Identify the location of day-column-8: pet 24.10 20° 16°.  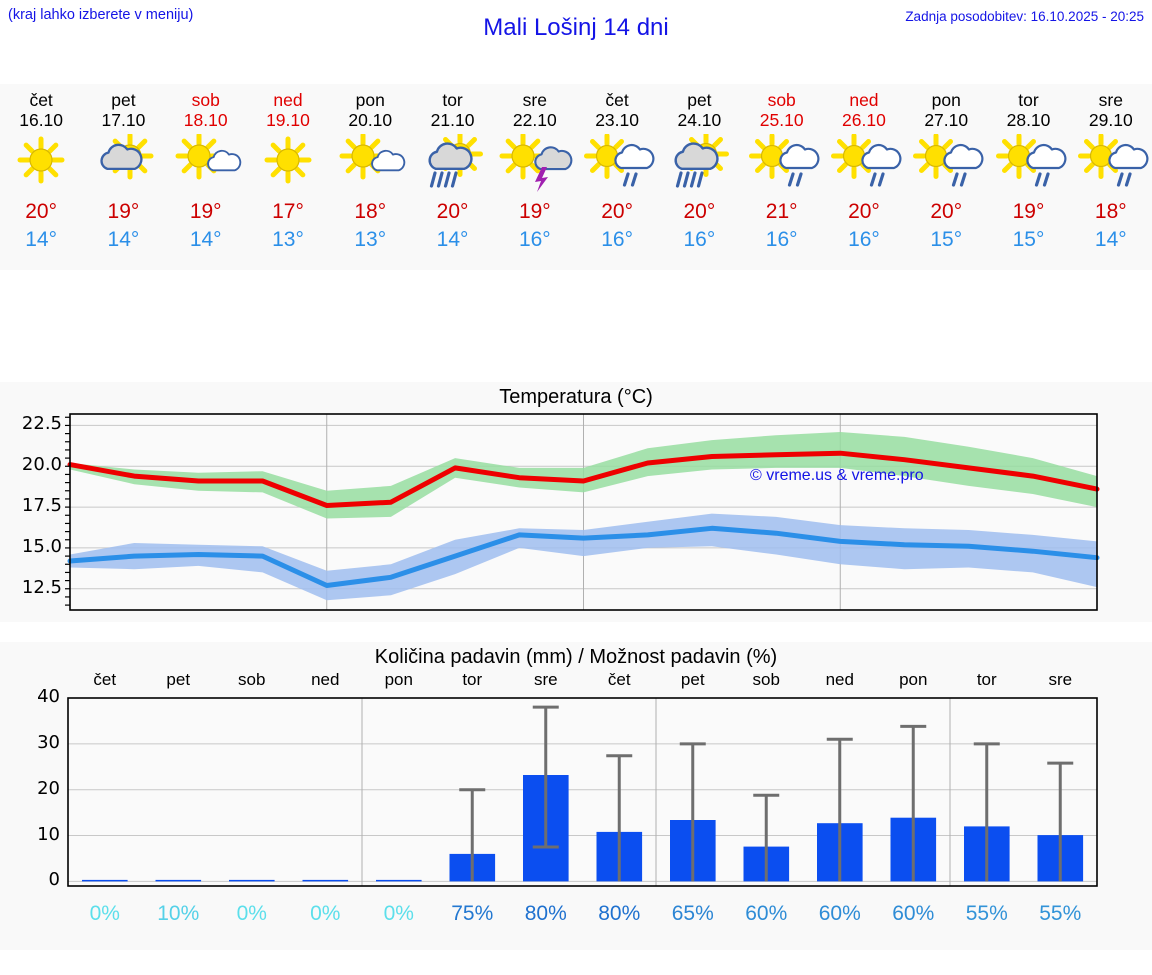
(699, 177).